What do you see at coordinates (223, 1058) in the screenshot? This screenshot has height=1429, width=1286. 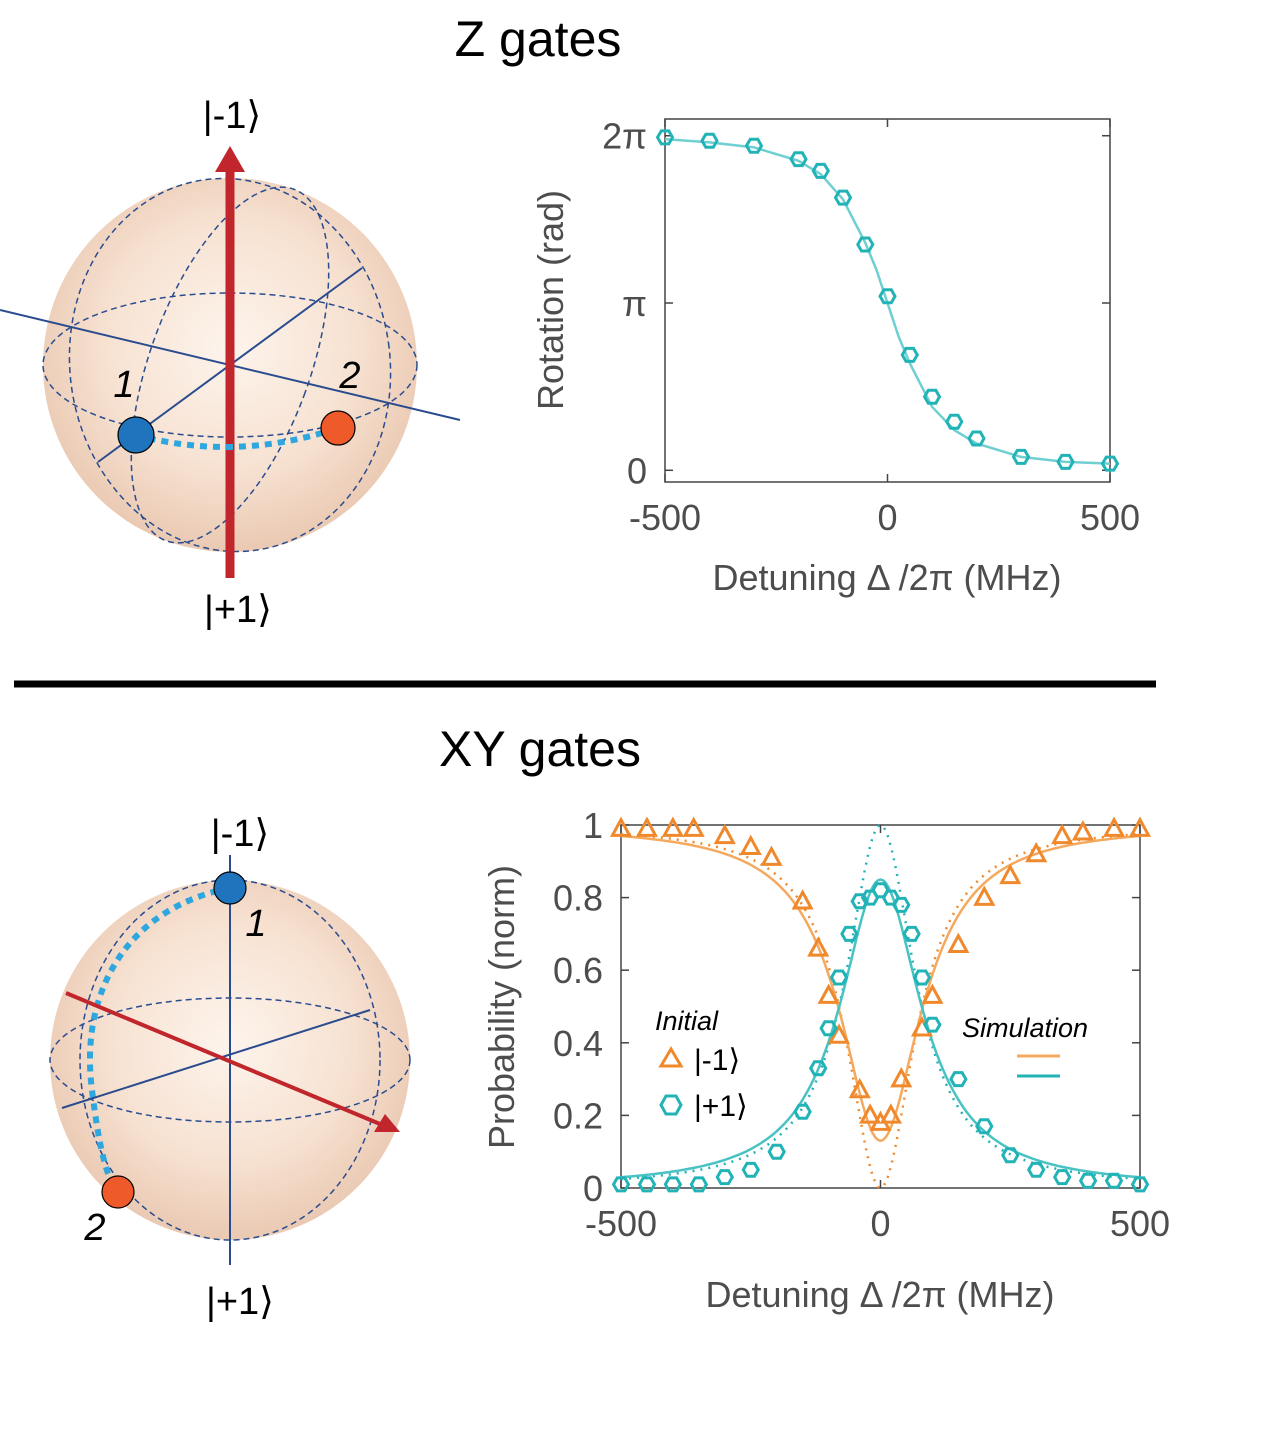 I see `rotation-axis-arrow` at bounding box center [223, 1058].